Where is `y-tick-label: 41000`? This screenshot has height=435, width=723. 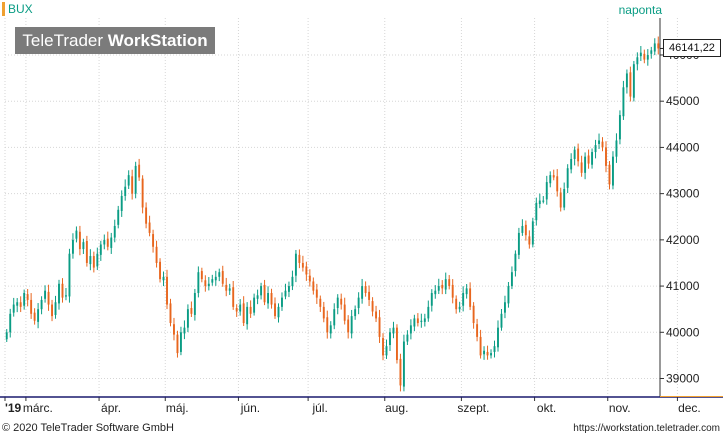 y-tick-label: 41000 is located at coordinates (683, 286).